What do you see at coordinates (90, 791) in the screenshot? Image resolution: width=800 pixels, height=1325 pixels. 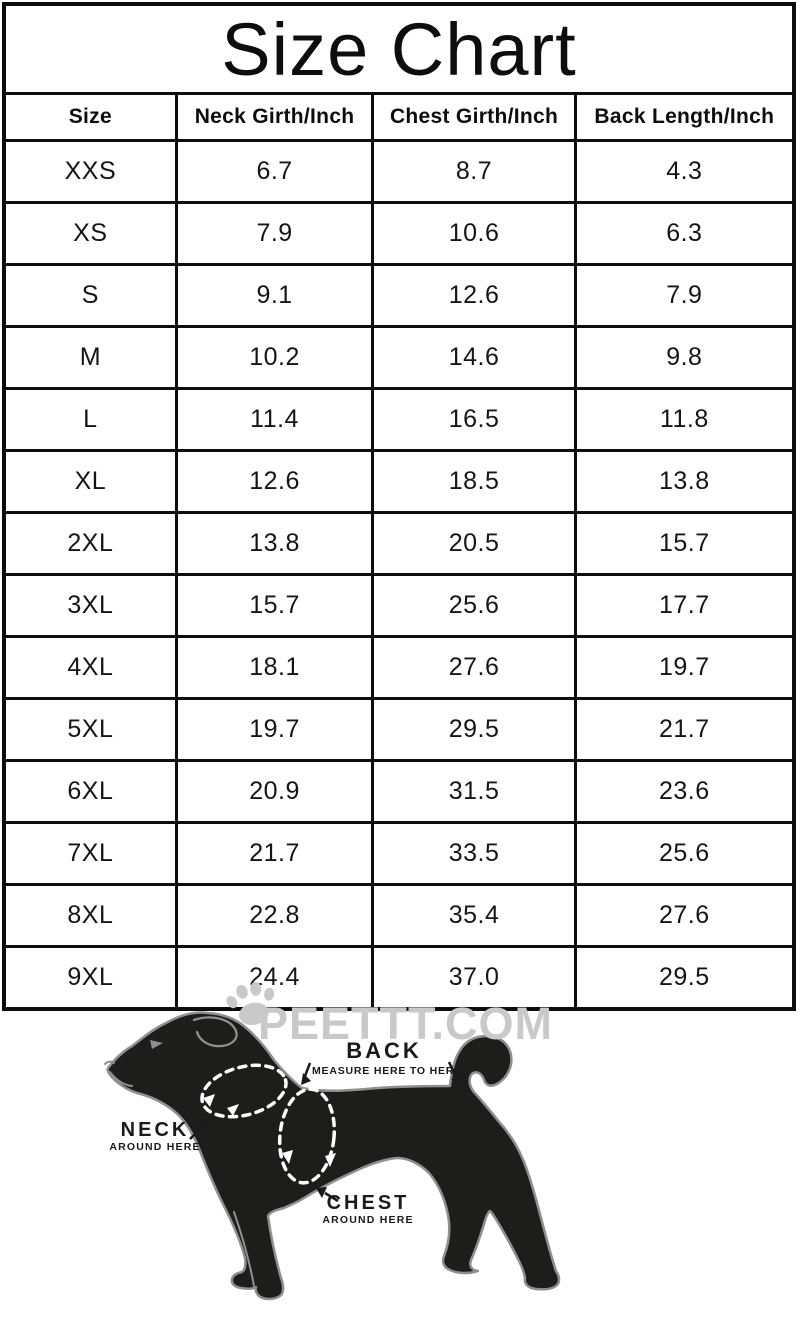 I see `cell-size: 6XL` at bounding box center [90, 791].